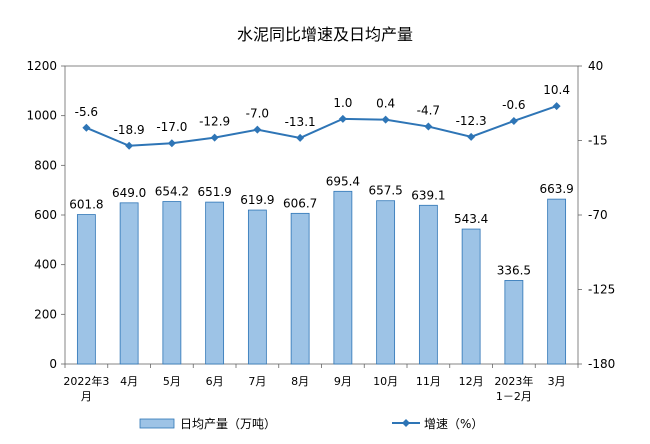  I want to click on line-value-label: -7.0, so click(257, 114).